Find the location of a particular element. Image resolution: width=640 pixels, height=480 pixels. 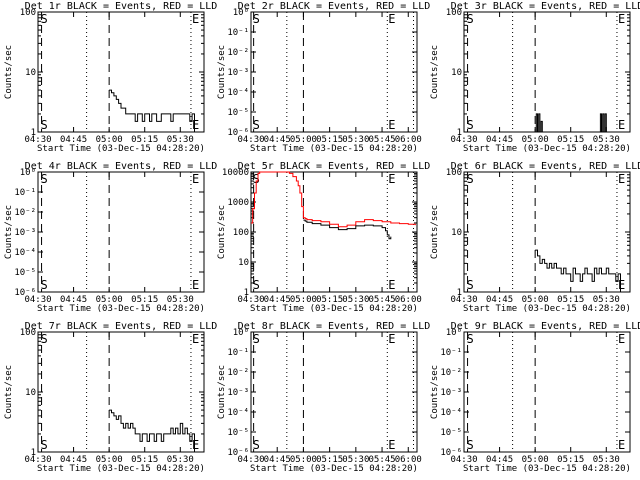

y-tick-label: 10⁻⁵ is located at coordinates (451, 433).